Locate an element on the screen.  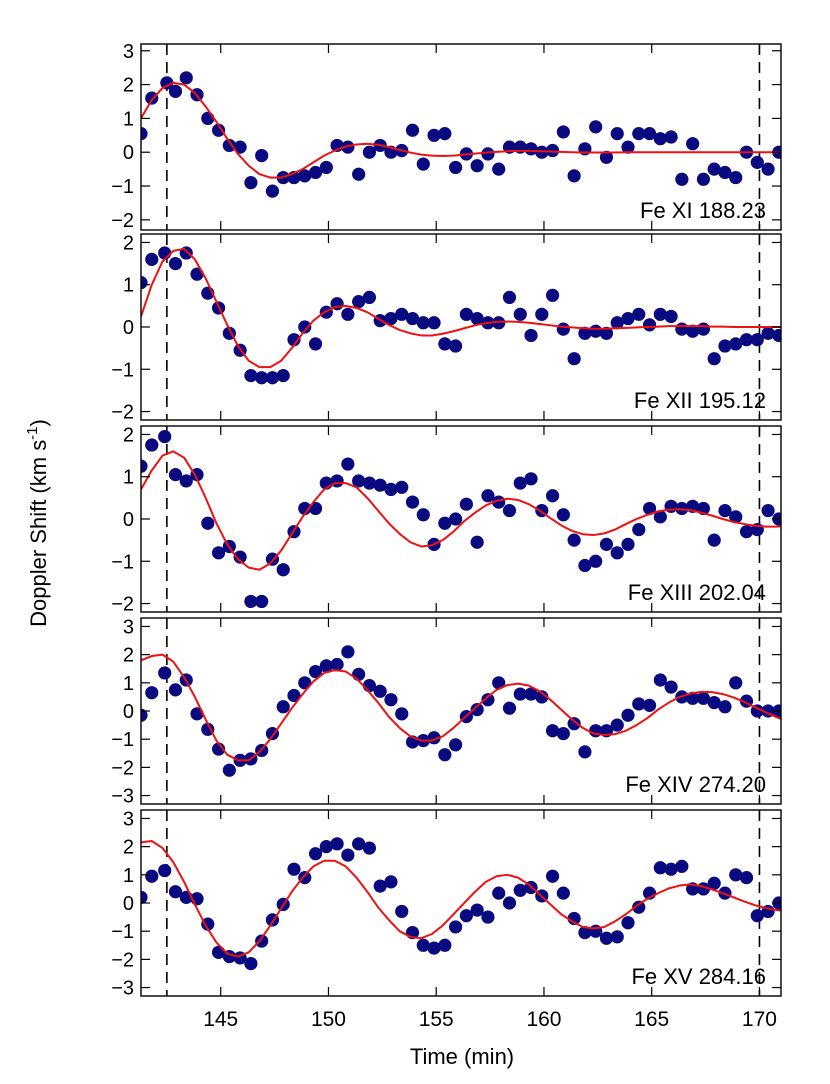
y-tick-label: 1 is located at coordinates (128, 684).